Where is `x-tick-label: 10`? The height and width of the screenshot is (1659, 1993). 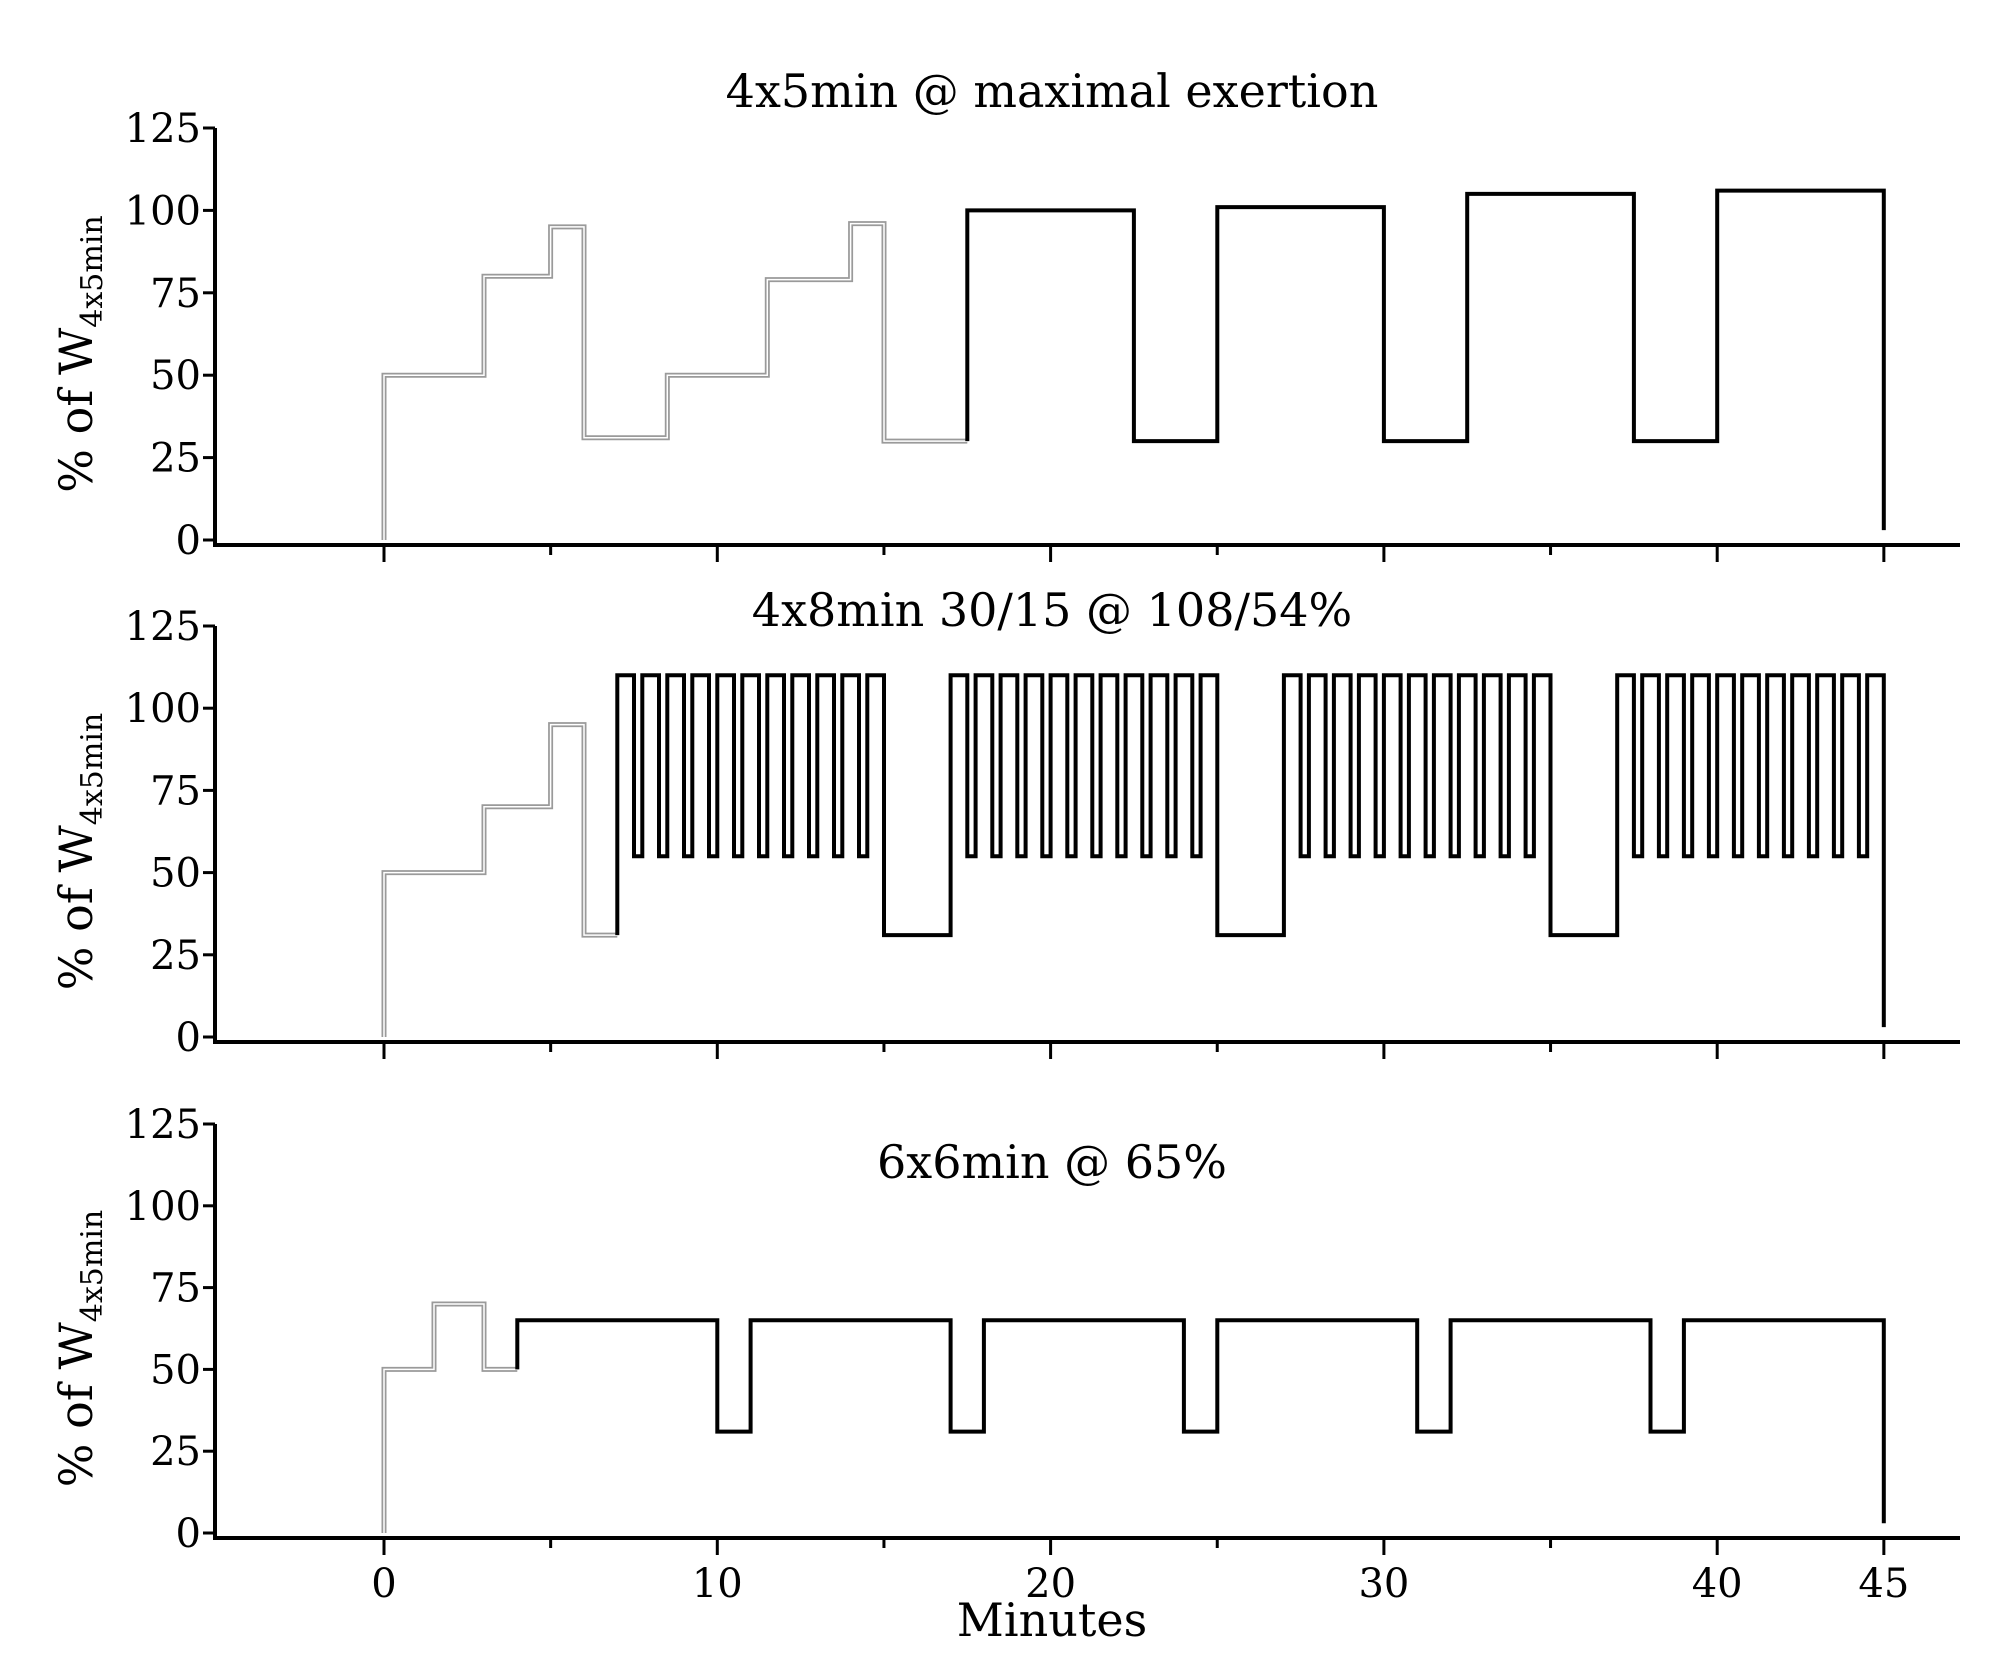
x-tick-label: 10 is located at coordinates (717, 1584).